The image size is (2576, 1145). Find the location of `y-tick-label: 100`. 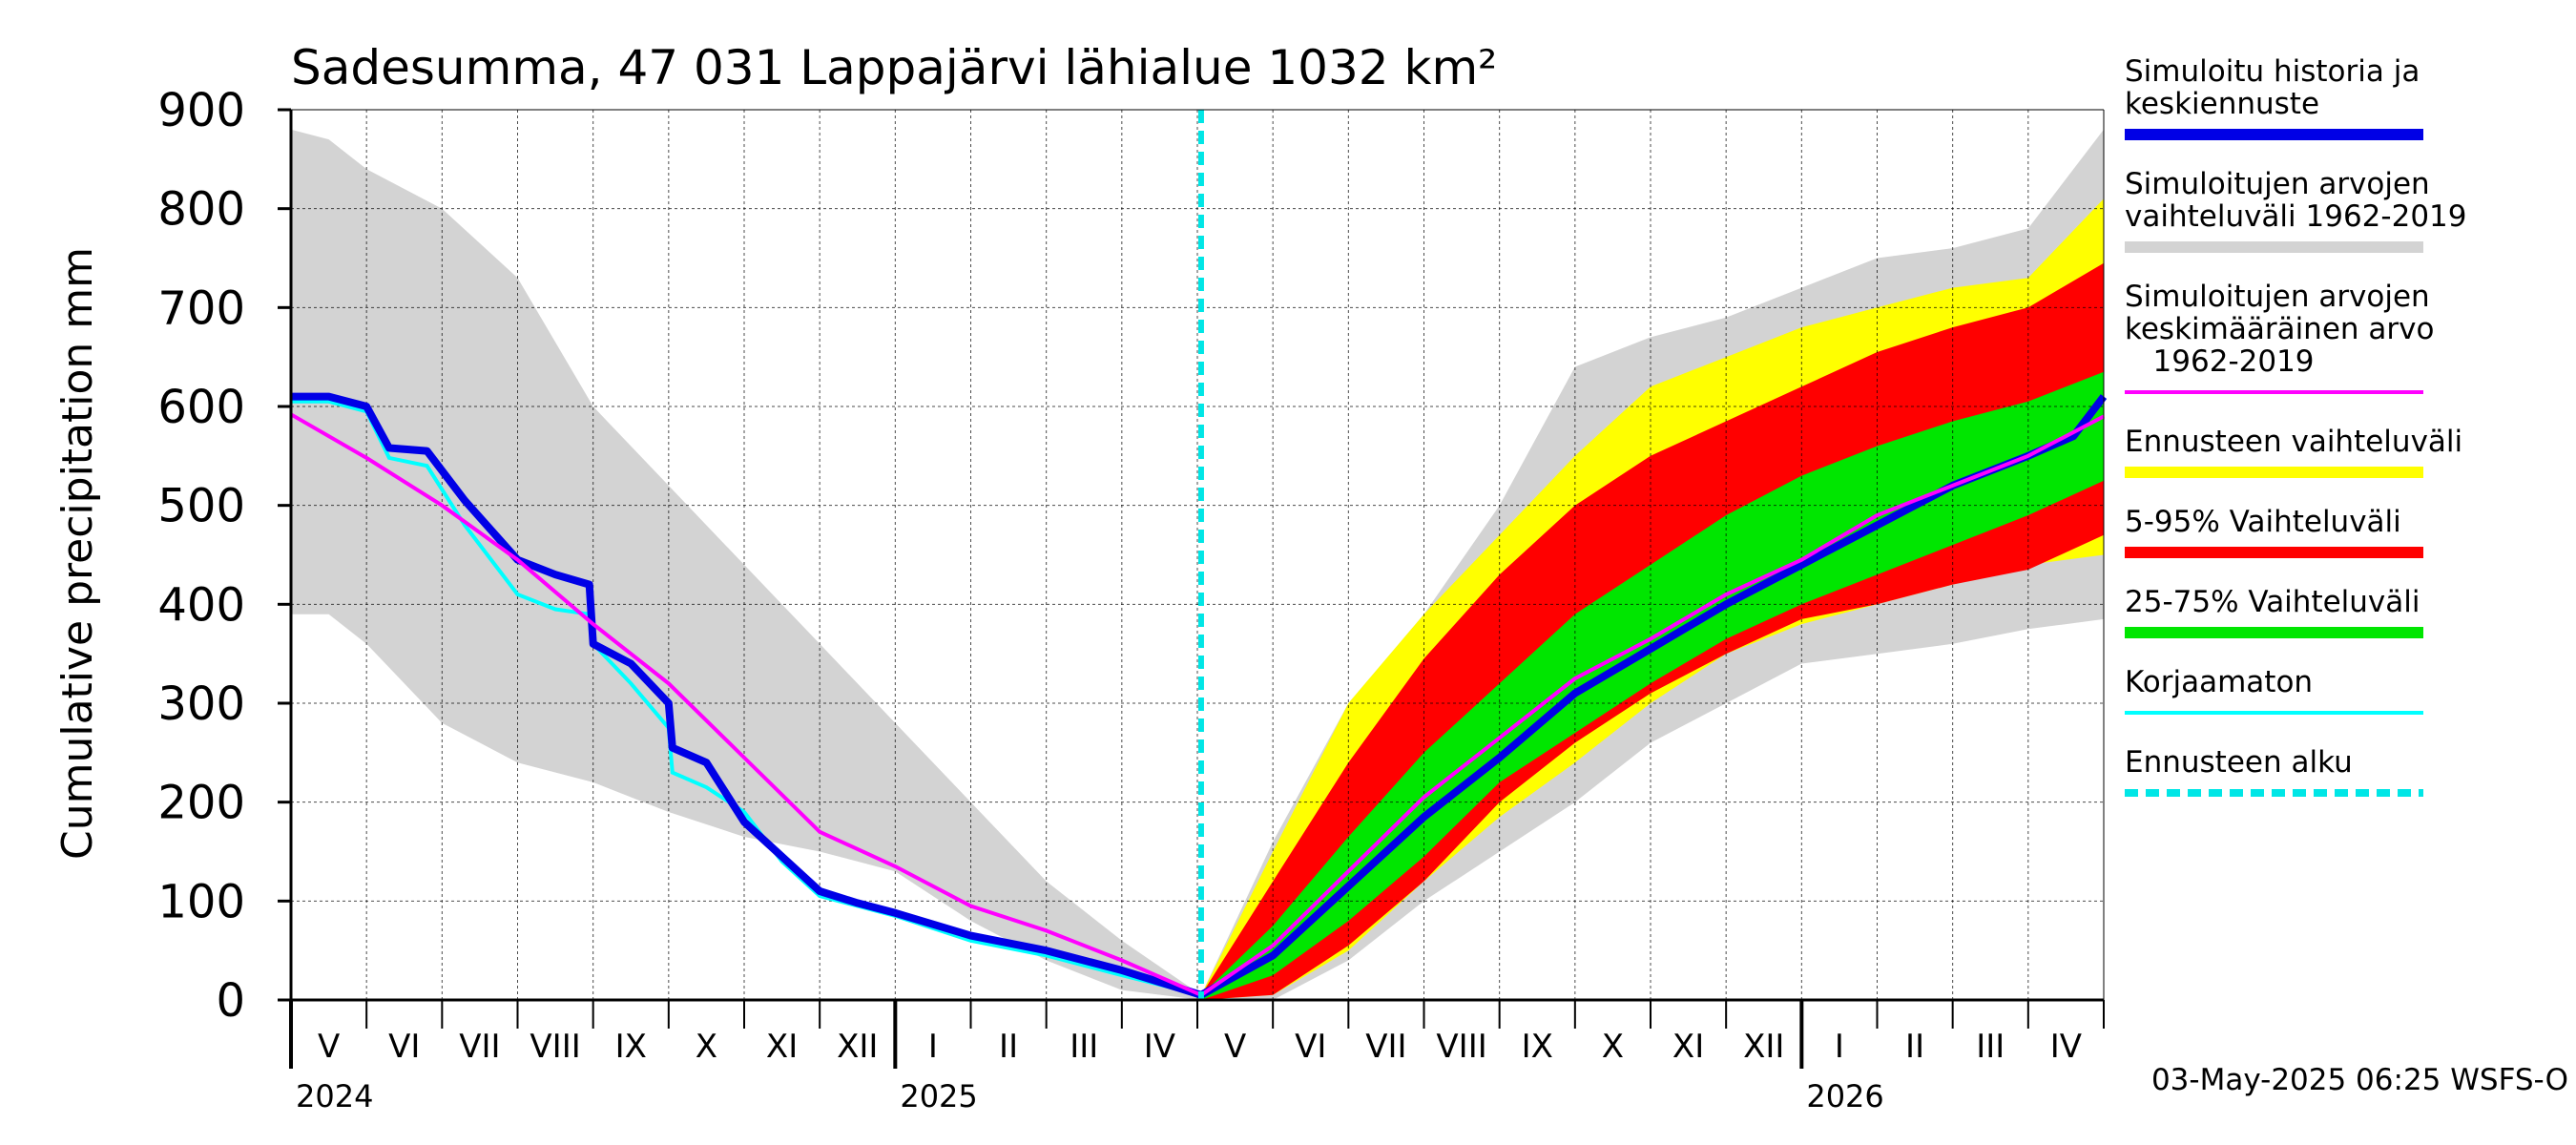

y-tick-label: 100 is located at coordinates (201, 901).